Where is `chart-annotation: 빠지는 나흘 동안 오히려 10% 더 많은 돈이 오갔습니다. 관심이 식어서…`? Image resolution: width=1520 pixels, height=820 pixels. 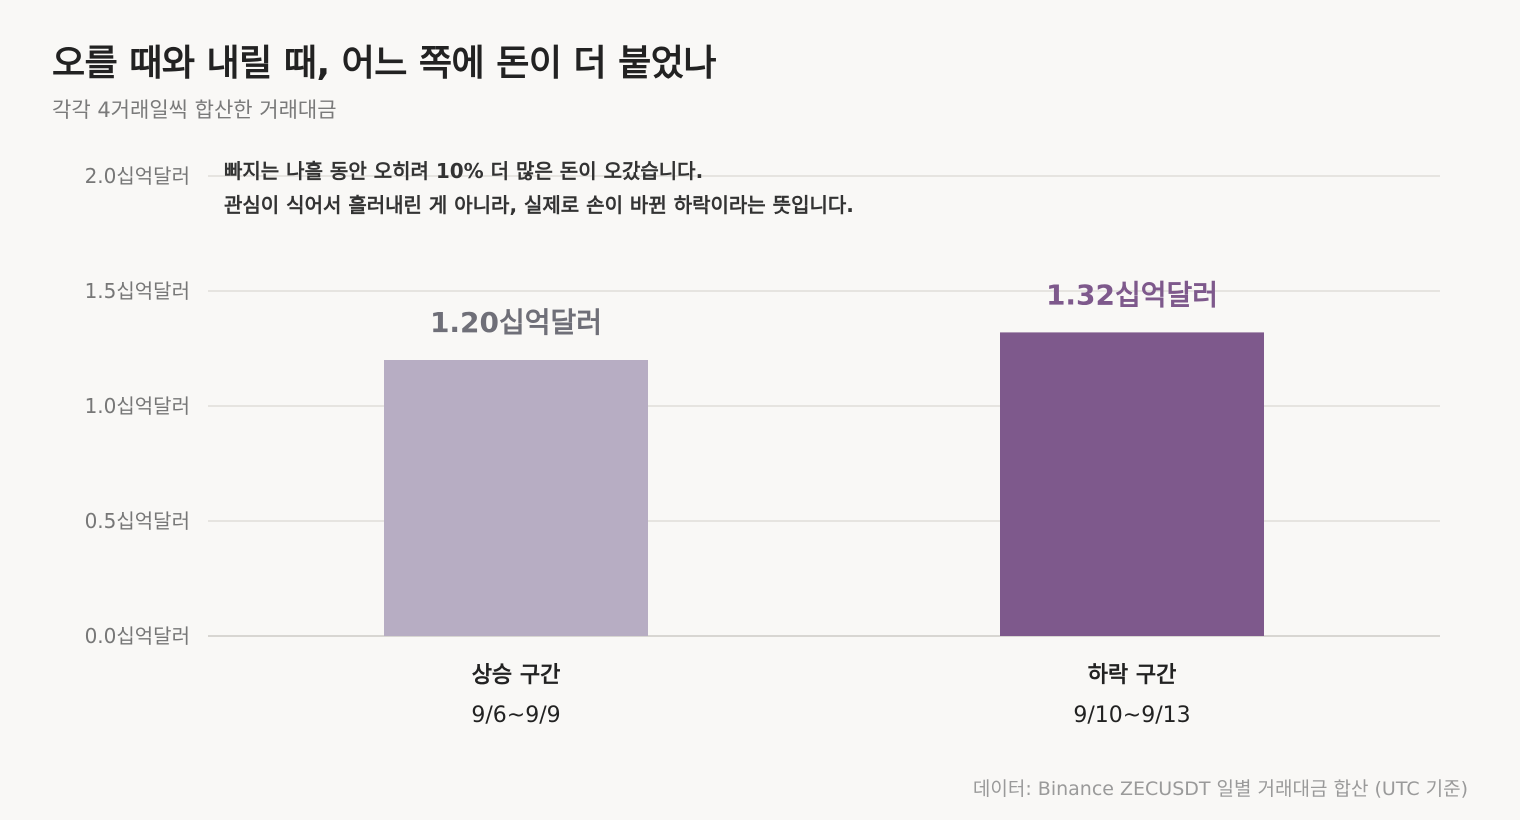 chart-annotation: 빠지는 나흘 동안 오히려 10% 더 많은 돈이 오갔습니다. 관심이 식어서… is located at coordinates (539, 188).